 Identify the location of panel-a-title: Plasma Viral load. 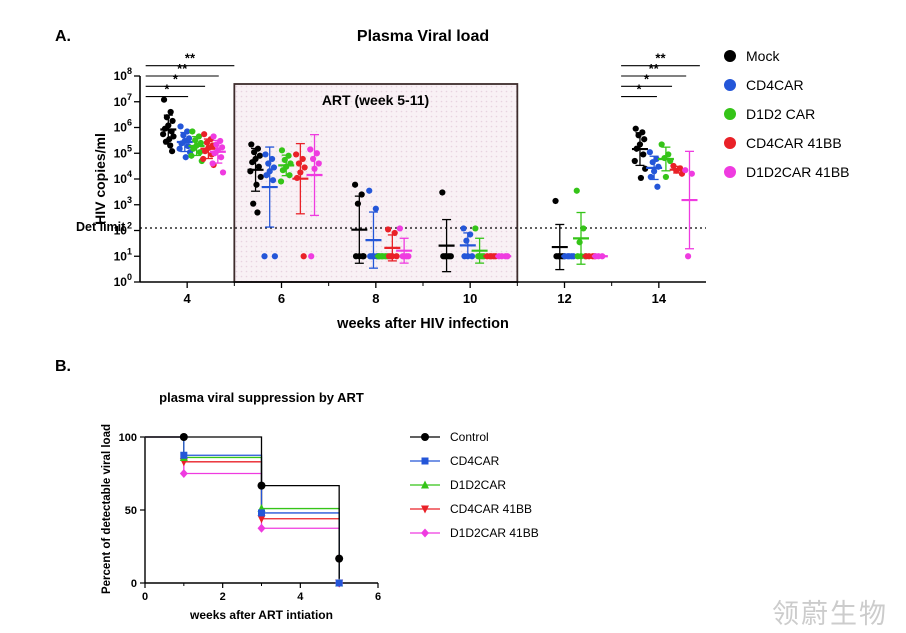
(423, 36).